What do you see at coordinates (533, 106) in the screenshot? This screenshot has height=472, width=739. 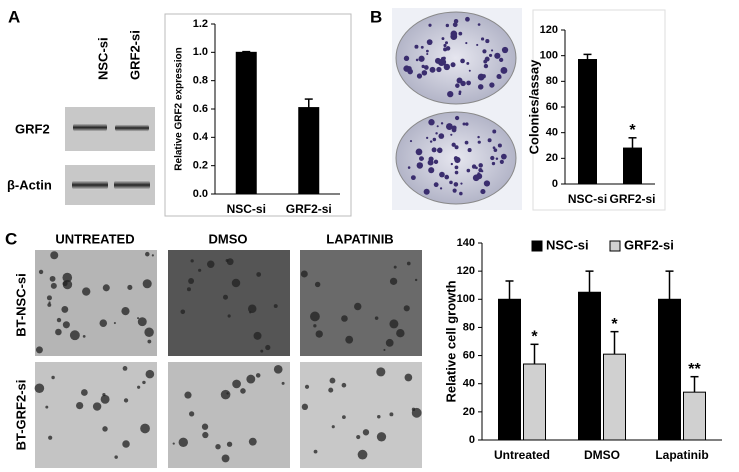 I see `y-axis-label: Colonies/assay` at bounding box center [533, 106].